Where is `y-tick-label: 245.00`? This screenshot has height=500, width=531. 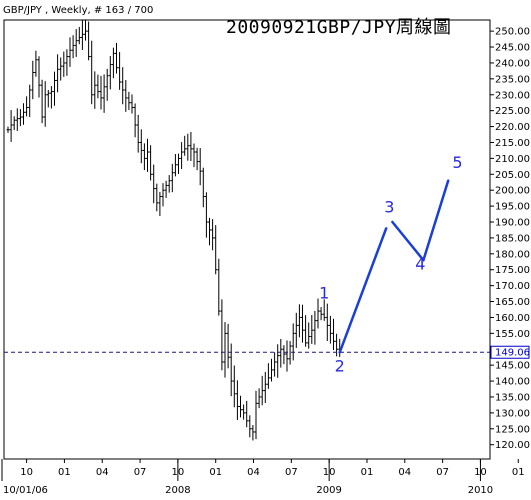 y-tick-label: 245.00 is located at coordinates (512, 48).